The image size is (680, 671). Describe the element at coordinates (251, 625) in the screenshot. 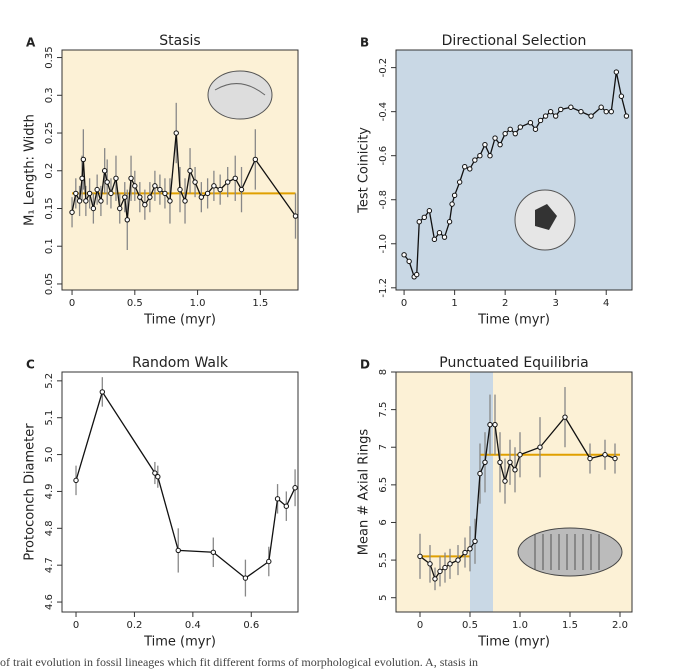

I see `x-tick-label: 0.6` at that location.